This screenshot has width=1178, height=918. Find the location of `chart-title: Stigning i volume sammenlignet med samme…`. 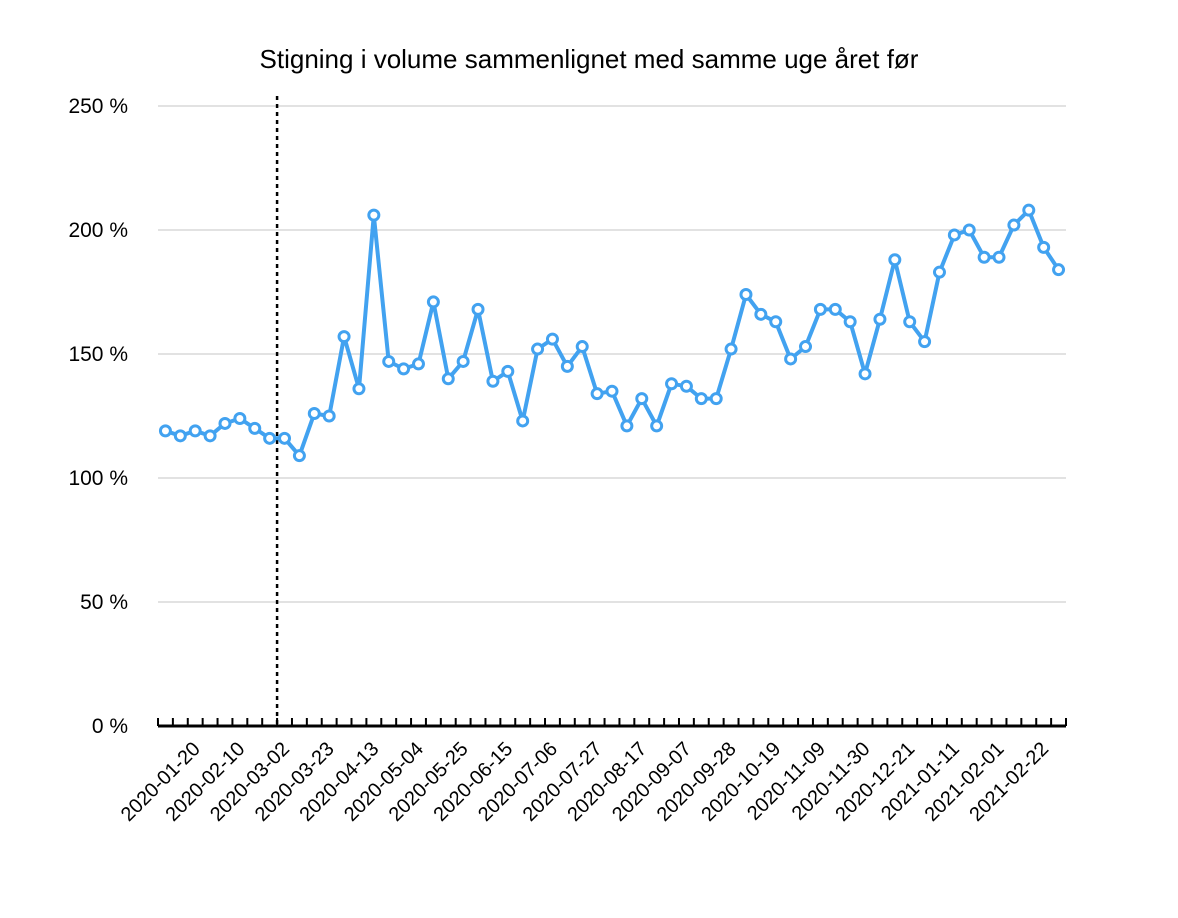

chart-title: Stigning i volume sammenlignet med samme… is located at coordinates (589, 59).